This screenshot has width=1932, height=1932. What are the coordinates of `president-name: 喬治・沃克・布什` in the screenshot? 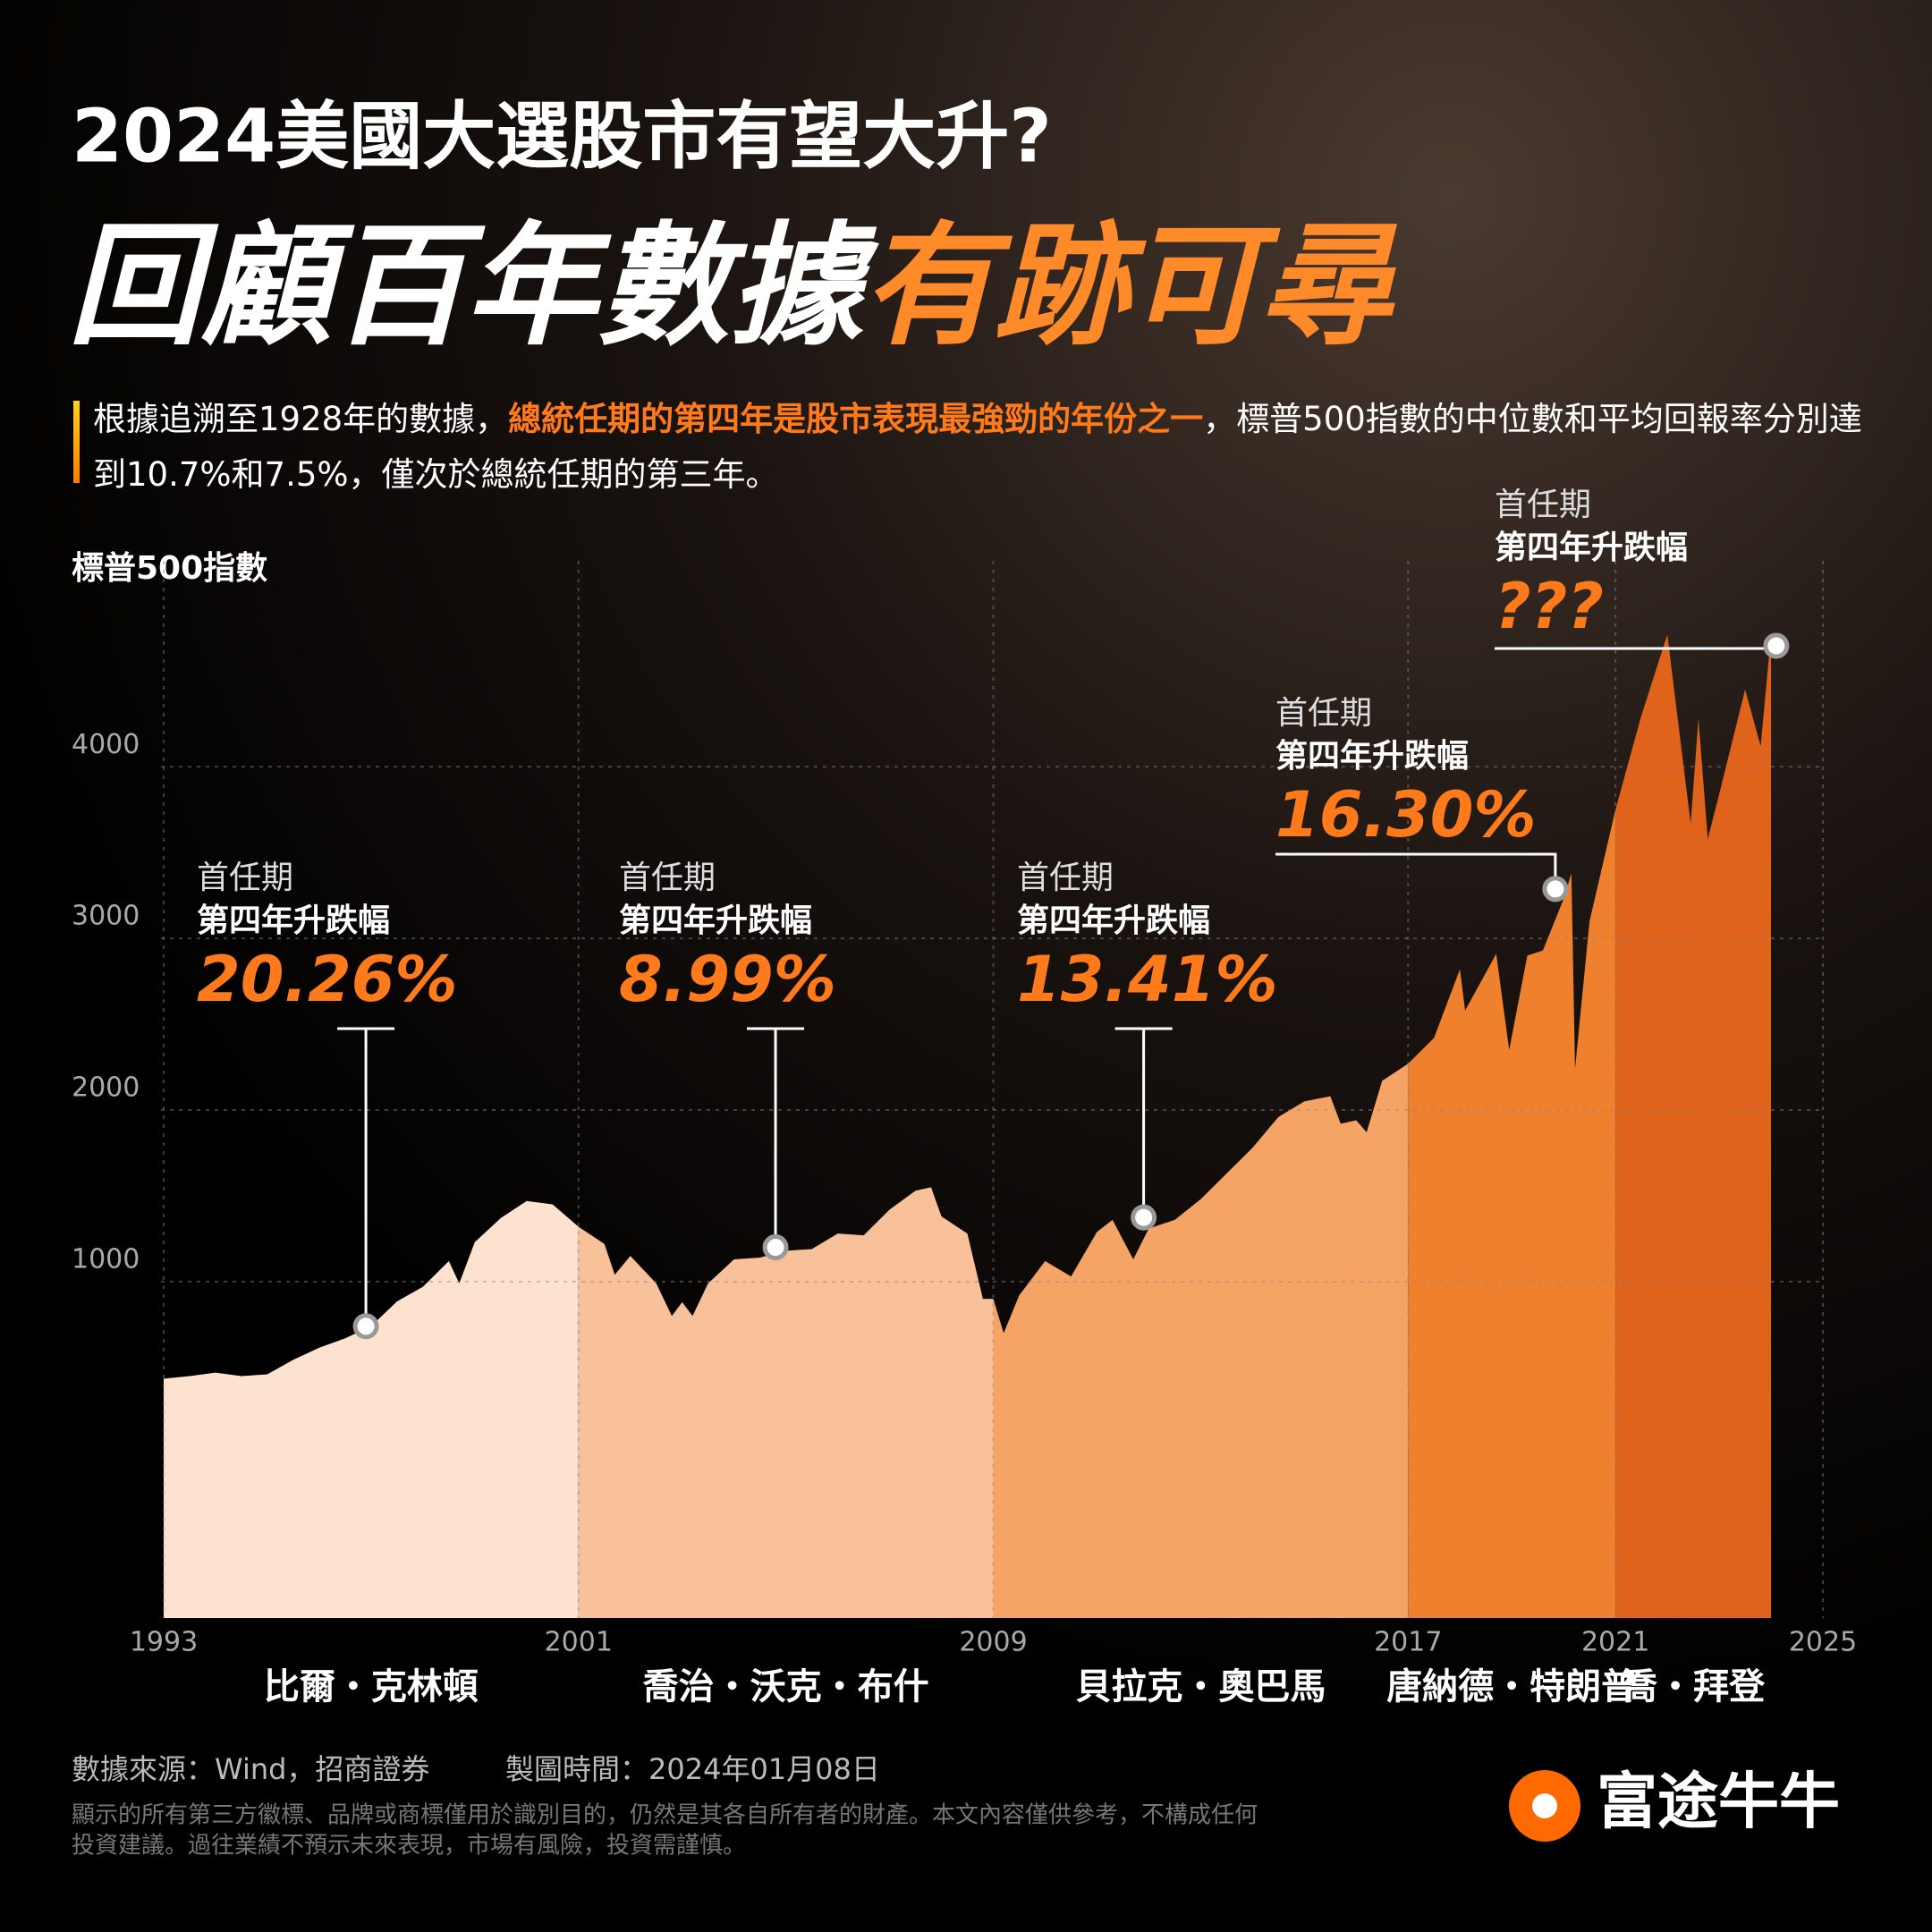 It's located at (786, 1686).